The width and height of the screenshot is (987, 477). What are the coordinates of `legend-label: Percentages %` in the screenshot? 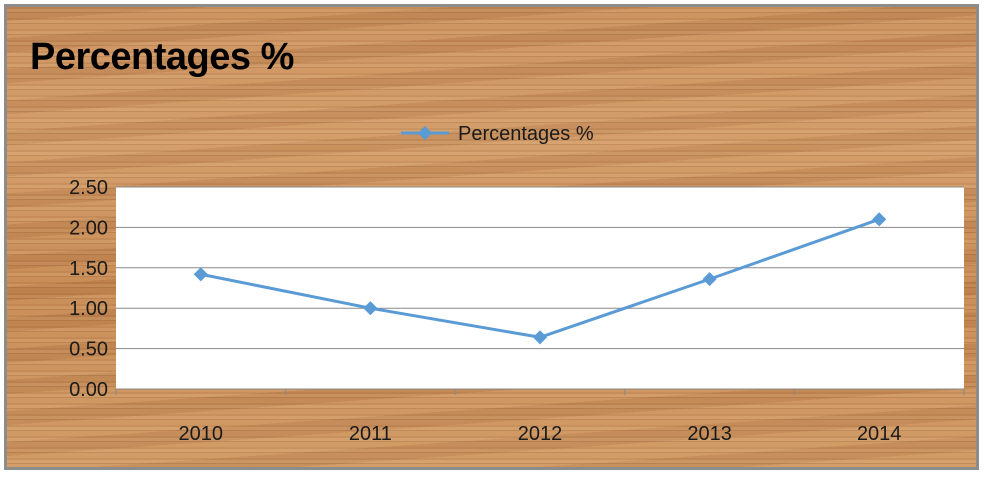 It's located at (526, 134).